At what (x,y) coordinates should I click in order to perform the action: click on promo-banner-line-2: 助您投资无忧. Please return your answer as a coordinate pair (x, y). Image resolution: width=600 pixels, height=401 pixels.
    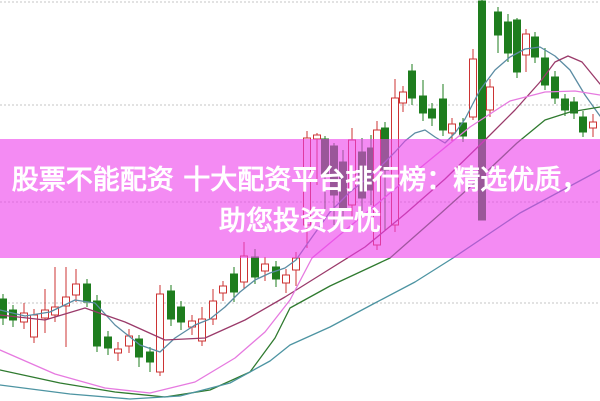
    Looking at the image, I should click on (300, 221).